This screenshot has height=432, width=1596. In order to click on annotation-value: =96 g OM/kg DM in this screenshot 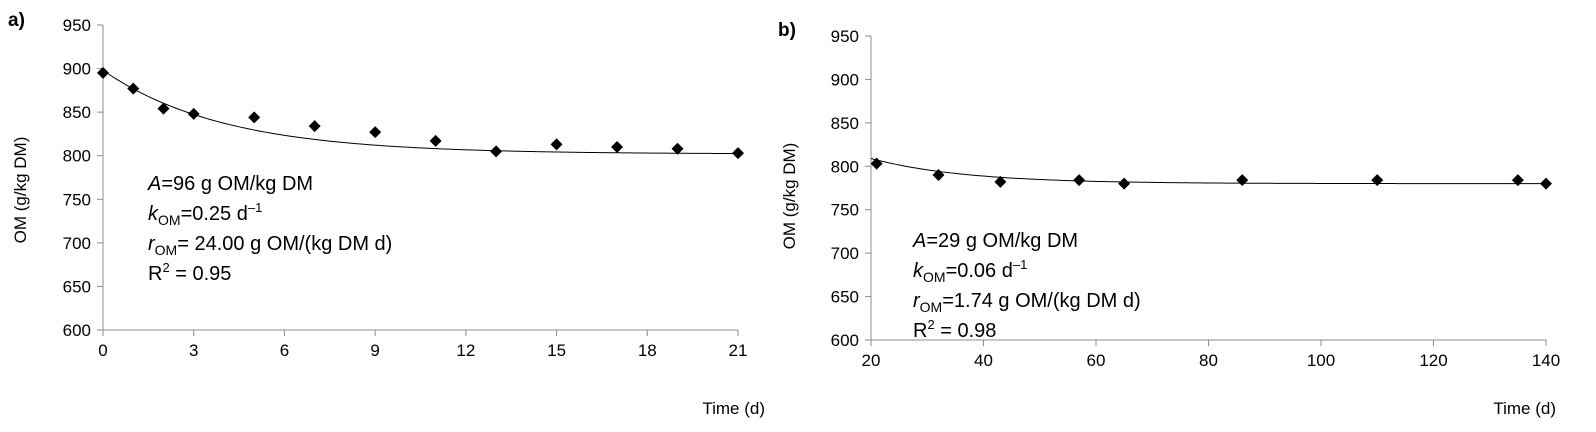, I will do `click(237, 184)`.